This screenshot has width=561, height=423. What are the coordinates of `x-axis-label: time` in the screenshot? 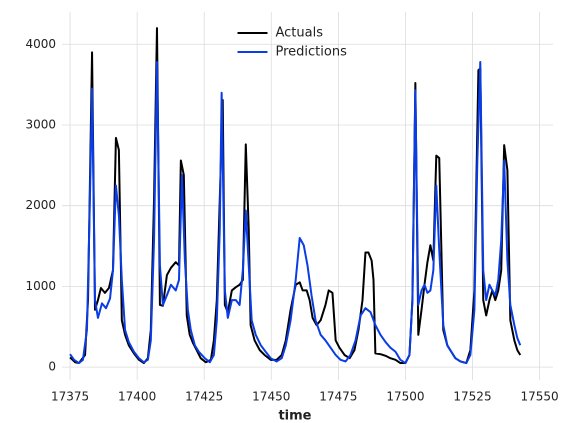 It's located at (294, 416).